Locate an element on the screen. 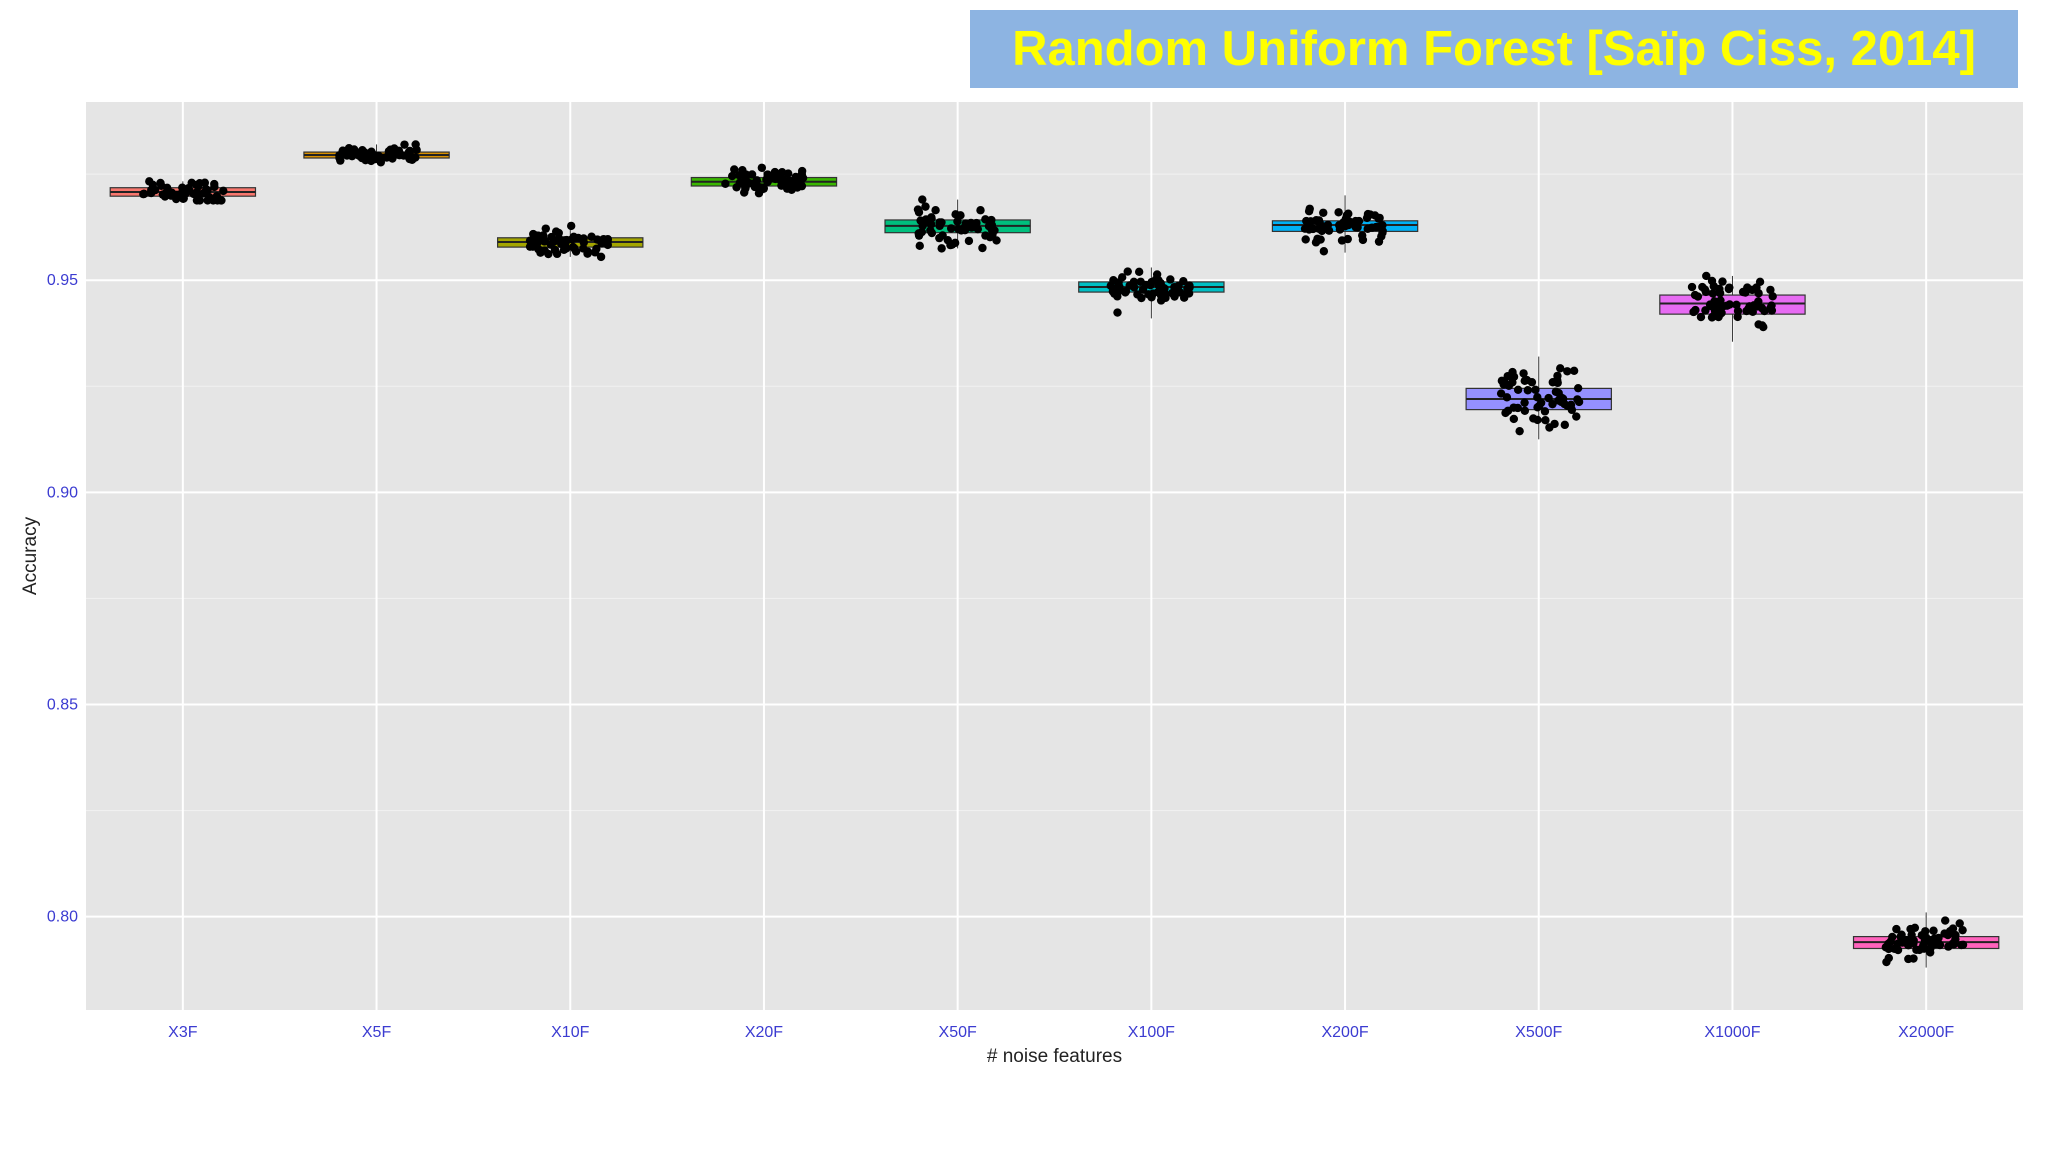  y-tick-label: 0.95 is located at coordinates (62, 280).